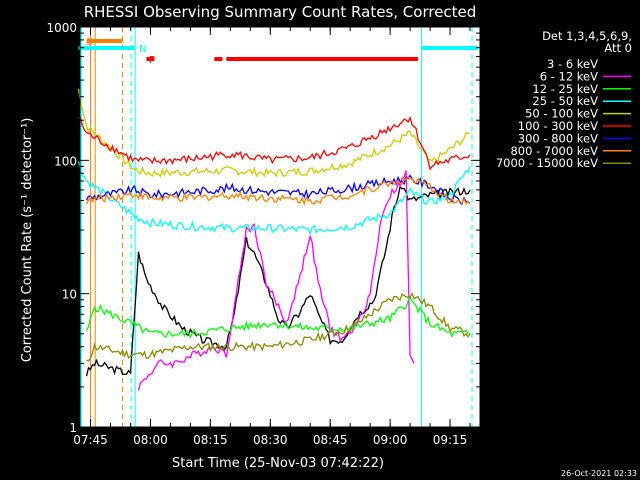 The image size is (640, 480). Describe the element at coordinates (61, 28) in the screenshot. I see `y-tick-label-3: 1000` at that location.